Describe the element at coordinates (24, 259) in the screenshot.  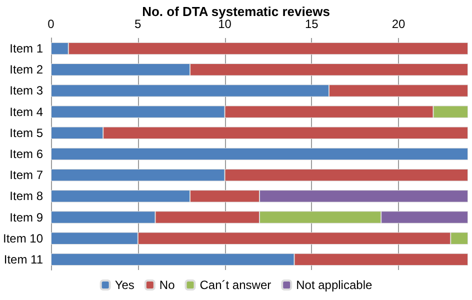
I see `y-tick-label: Item 11` at that location.